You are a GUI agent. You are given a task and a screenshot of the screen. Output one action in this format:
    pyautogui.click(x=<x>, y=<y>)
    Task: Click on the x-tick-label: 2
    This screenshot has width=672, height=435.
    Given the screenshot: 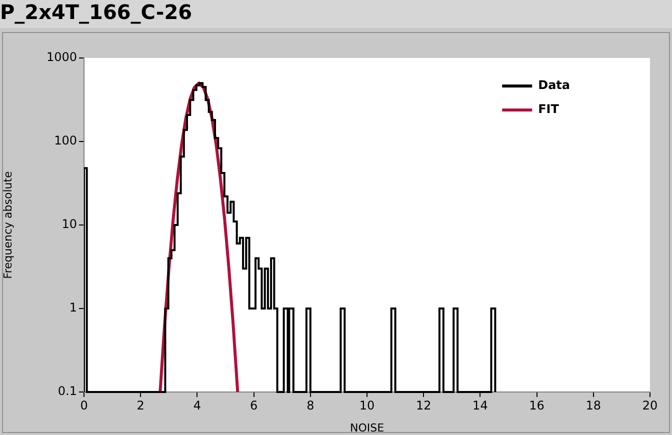 What is the action you would take?
    pyautogui.click(x=140, y=405)
    